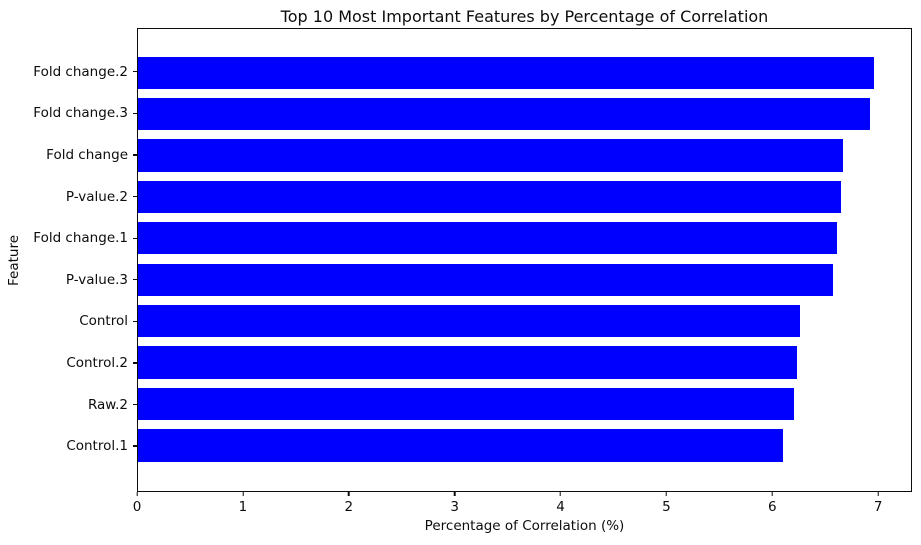 Image resolution: width=921 pixels, height=545 pixels. I want to click on y-tick-row: Control, so click(68, 322).